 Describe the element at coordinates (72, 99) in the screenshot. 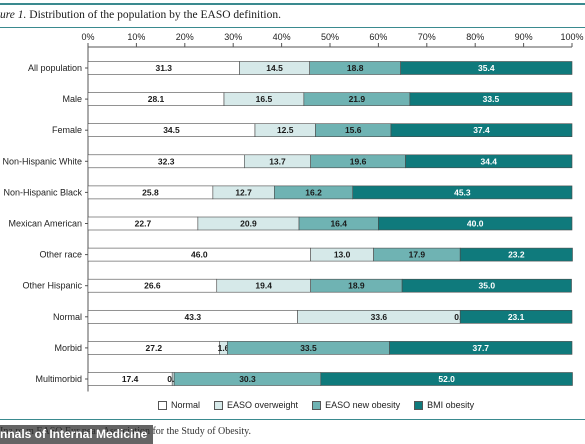

I see `category-label: Male` at that location.